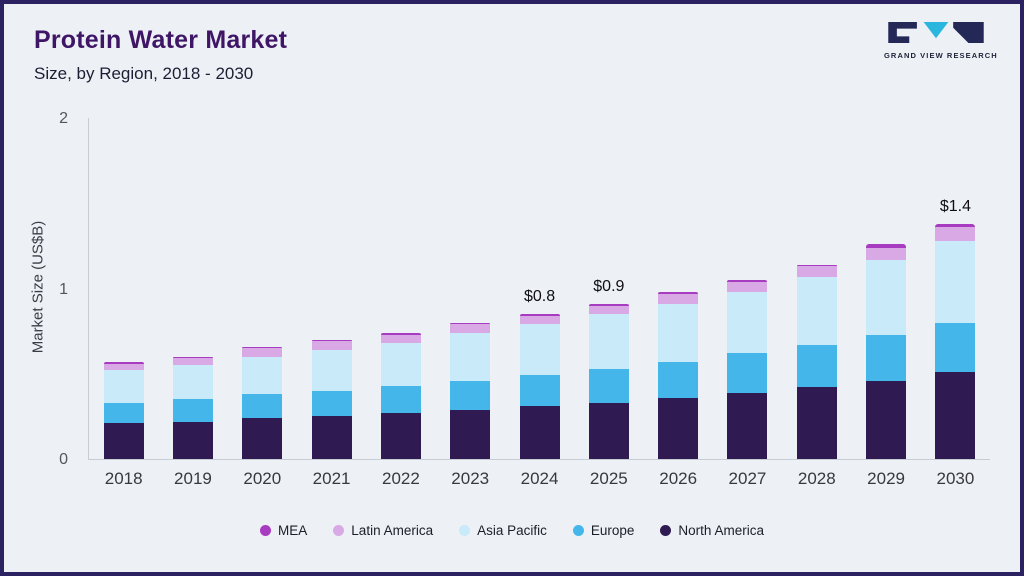  I want to click on page-title: Protein Water Market, so click(161, 40).